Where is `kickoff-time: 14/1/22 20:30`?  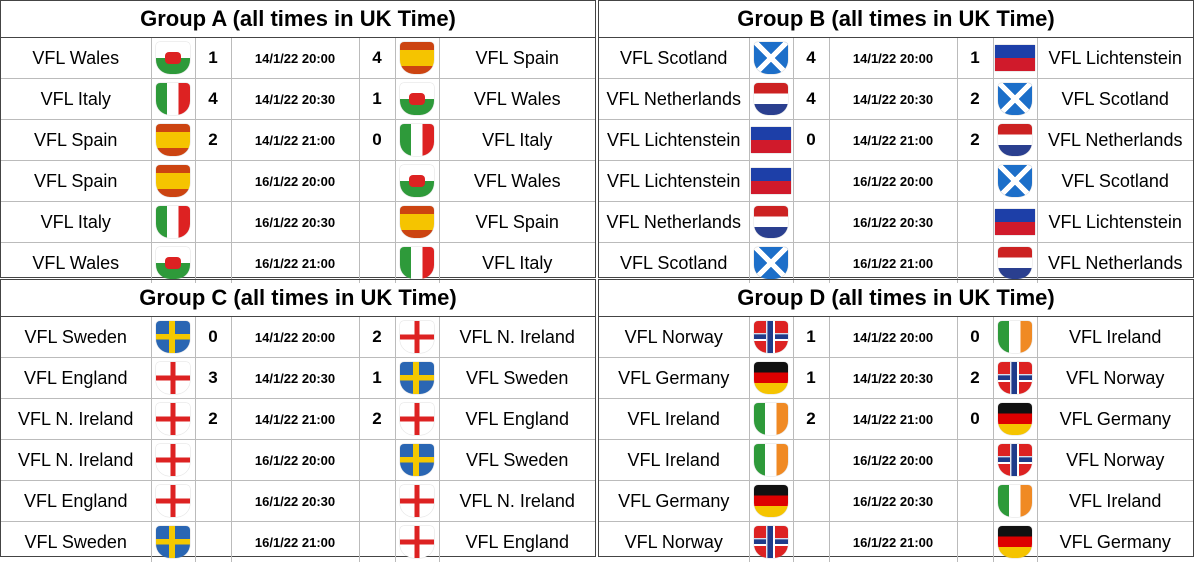
kickoff-time: 14/1/22 20:30 is located at coordinates (295, 99).